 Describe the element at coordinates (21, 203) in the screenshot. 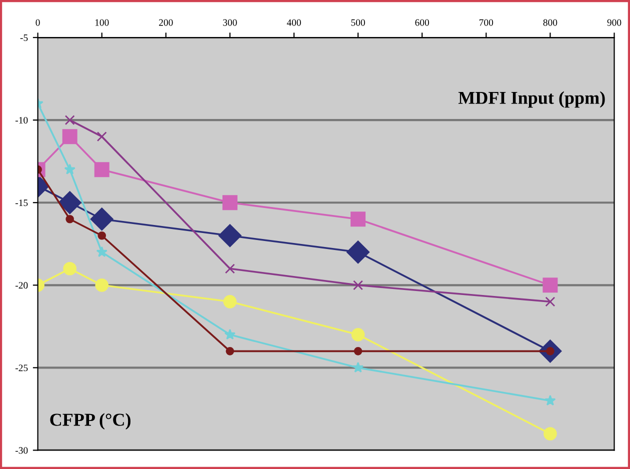

I see `y-tick-label: -15` at that location.